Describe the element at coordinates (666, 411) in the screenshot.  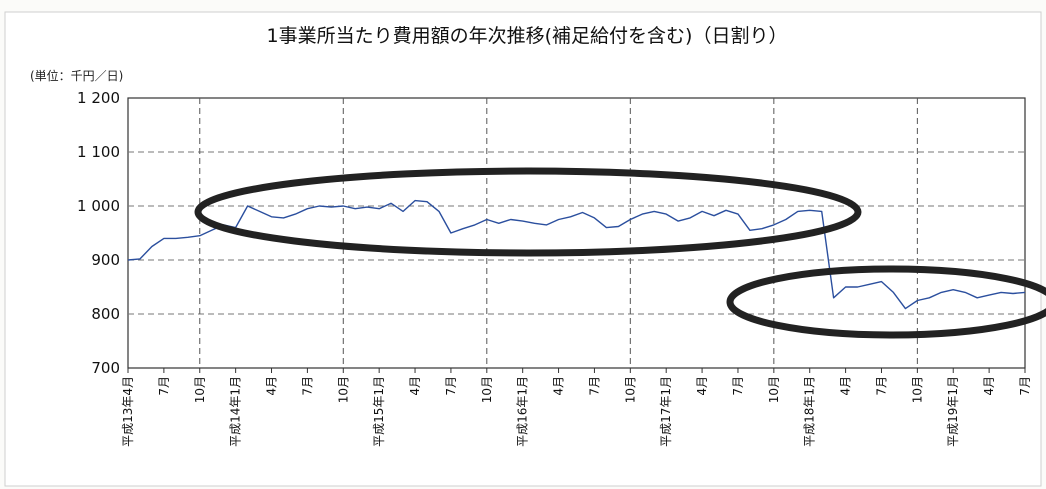
I see `x-tick-label: 平成17年1月` at that location.